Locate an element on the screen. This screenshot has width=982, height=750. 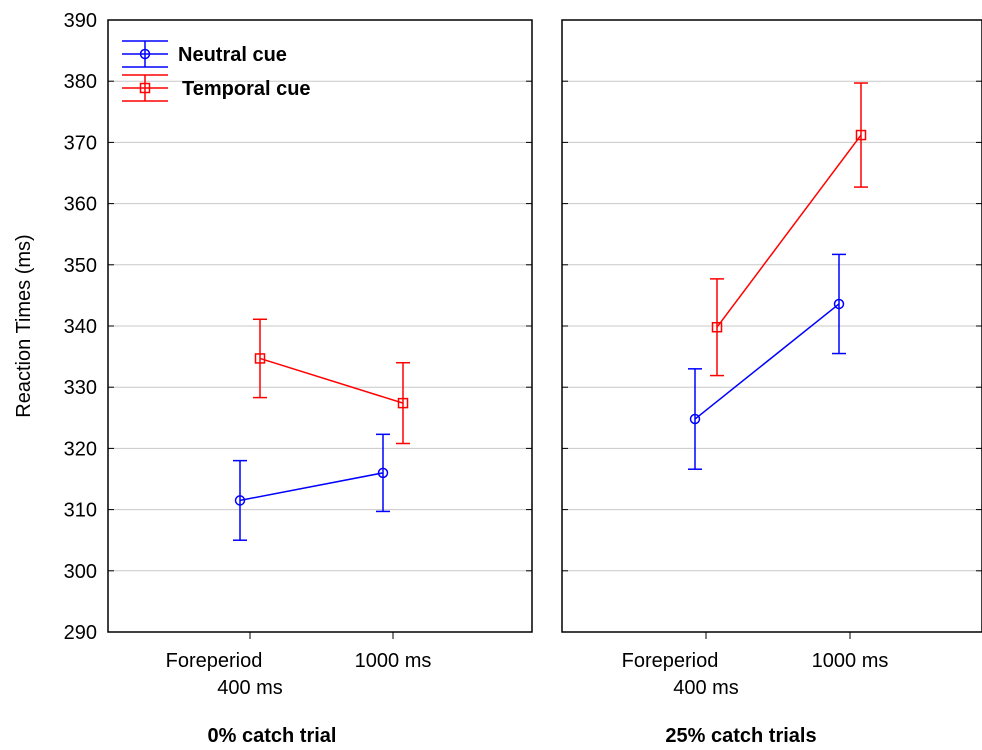
y-tick-label: 390 is located at coordinates (80, 21).